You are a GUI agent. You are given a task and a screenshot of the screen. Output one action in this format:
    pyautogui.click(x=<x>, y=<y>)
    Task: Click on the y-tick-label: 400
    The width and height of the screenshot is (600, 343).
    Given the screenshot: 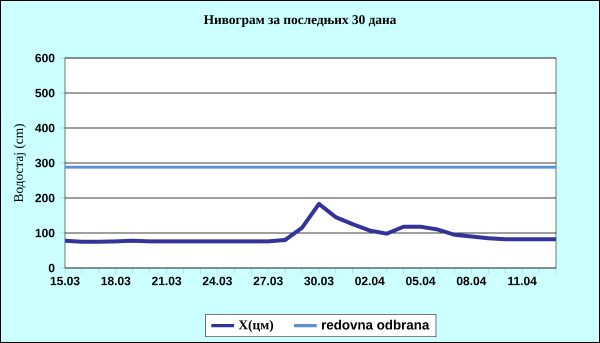 What is the action you would take?
    pyautogui.click(x=44, y=128)
    